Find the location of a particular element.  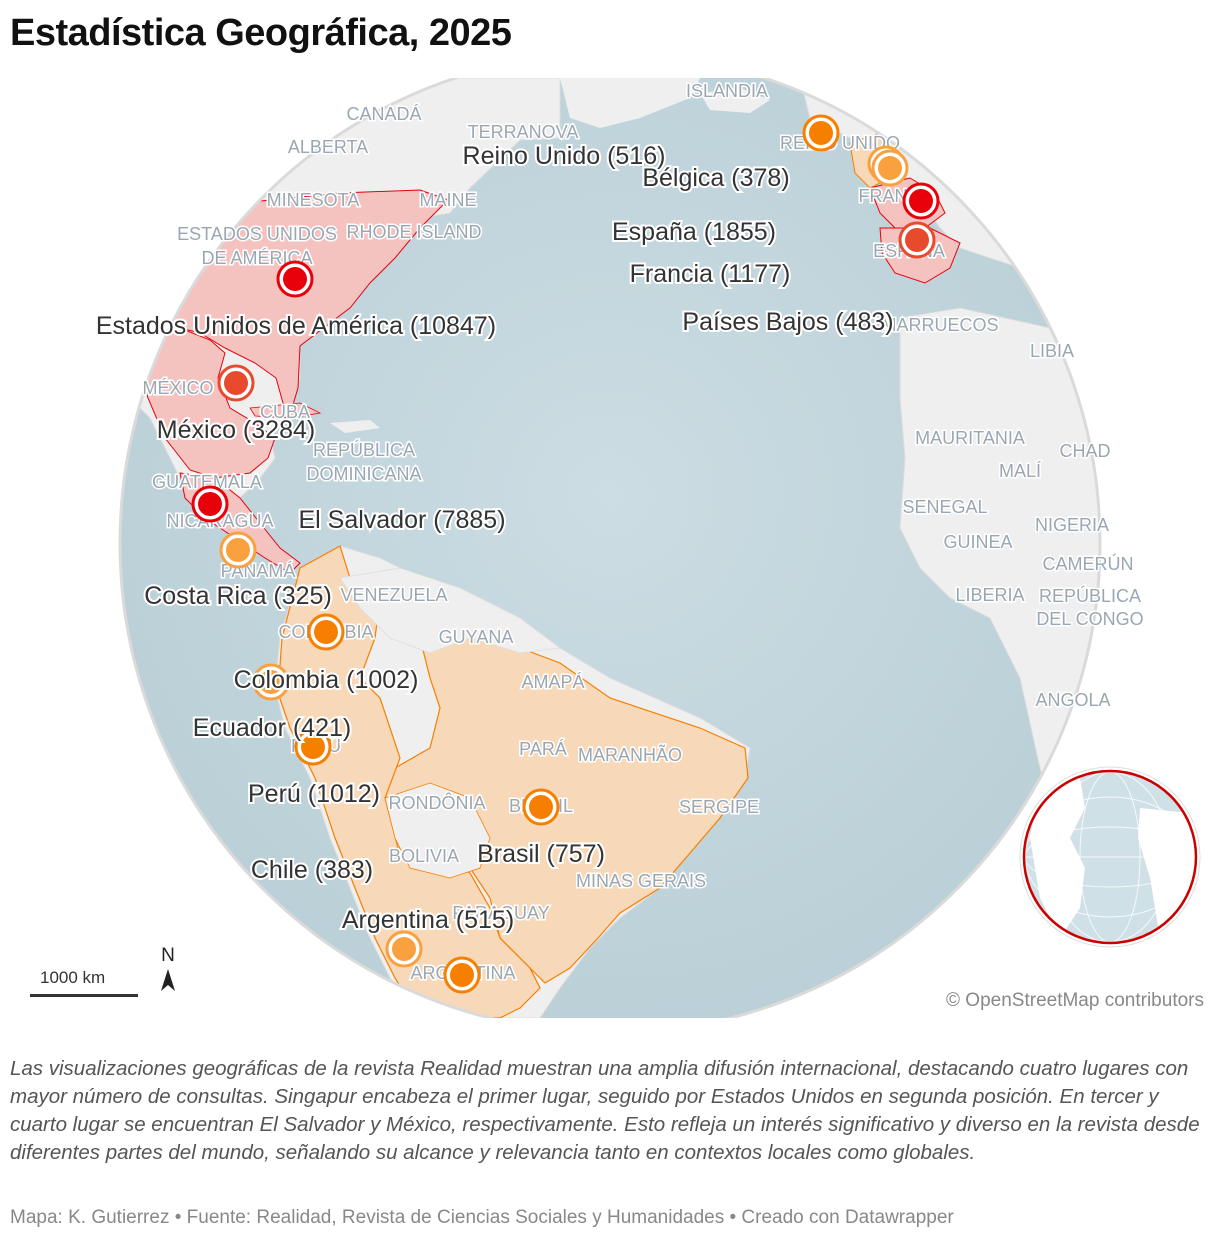

geo-label: ANGOLA is located at coordinates (1072, 700).